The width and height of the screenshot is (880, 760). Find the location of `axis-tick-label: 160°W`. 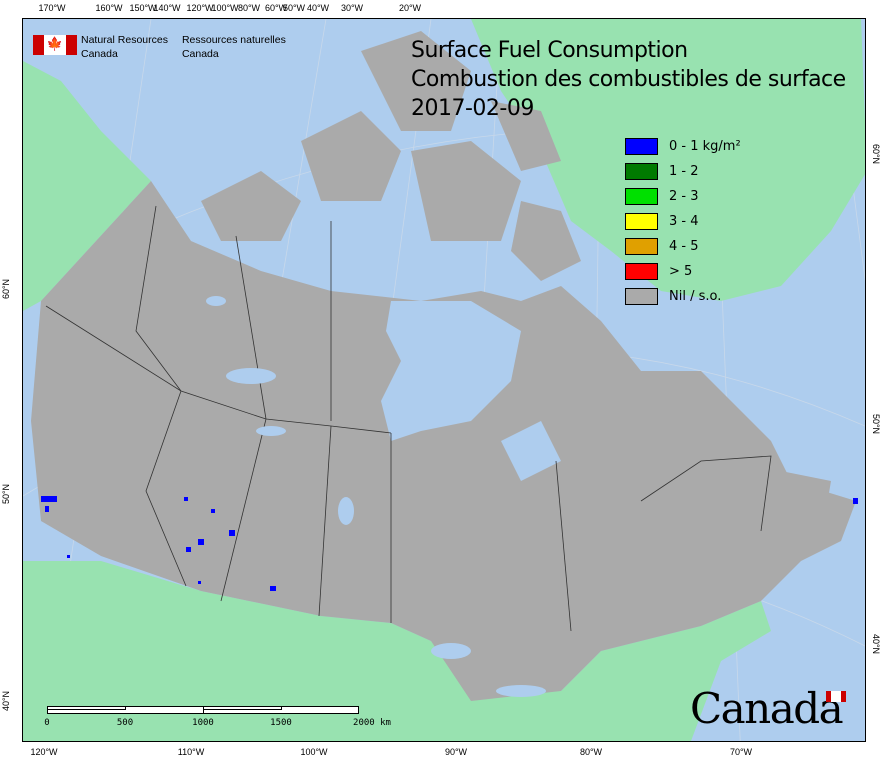

axis-tick-label: 160°W is located at coordinates (109, 8).